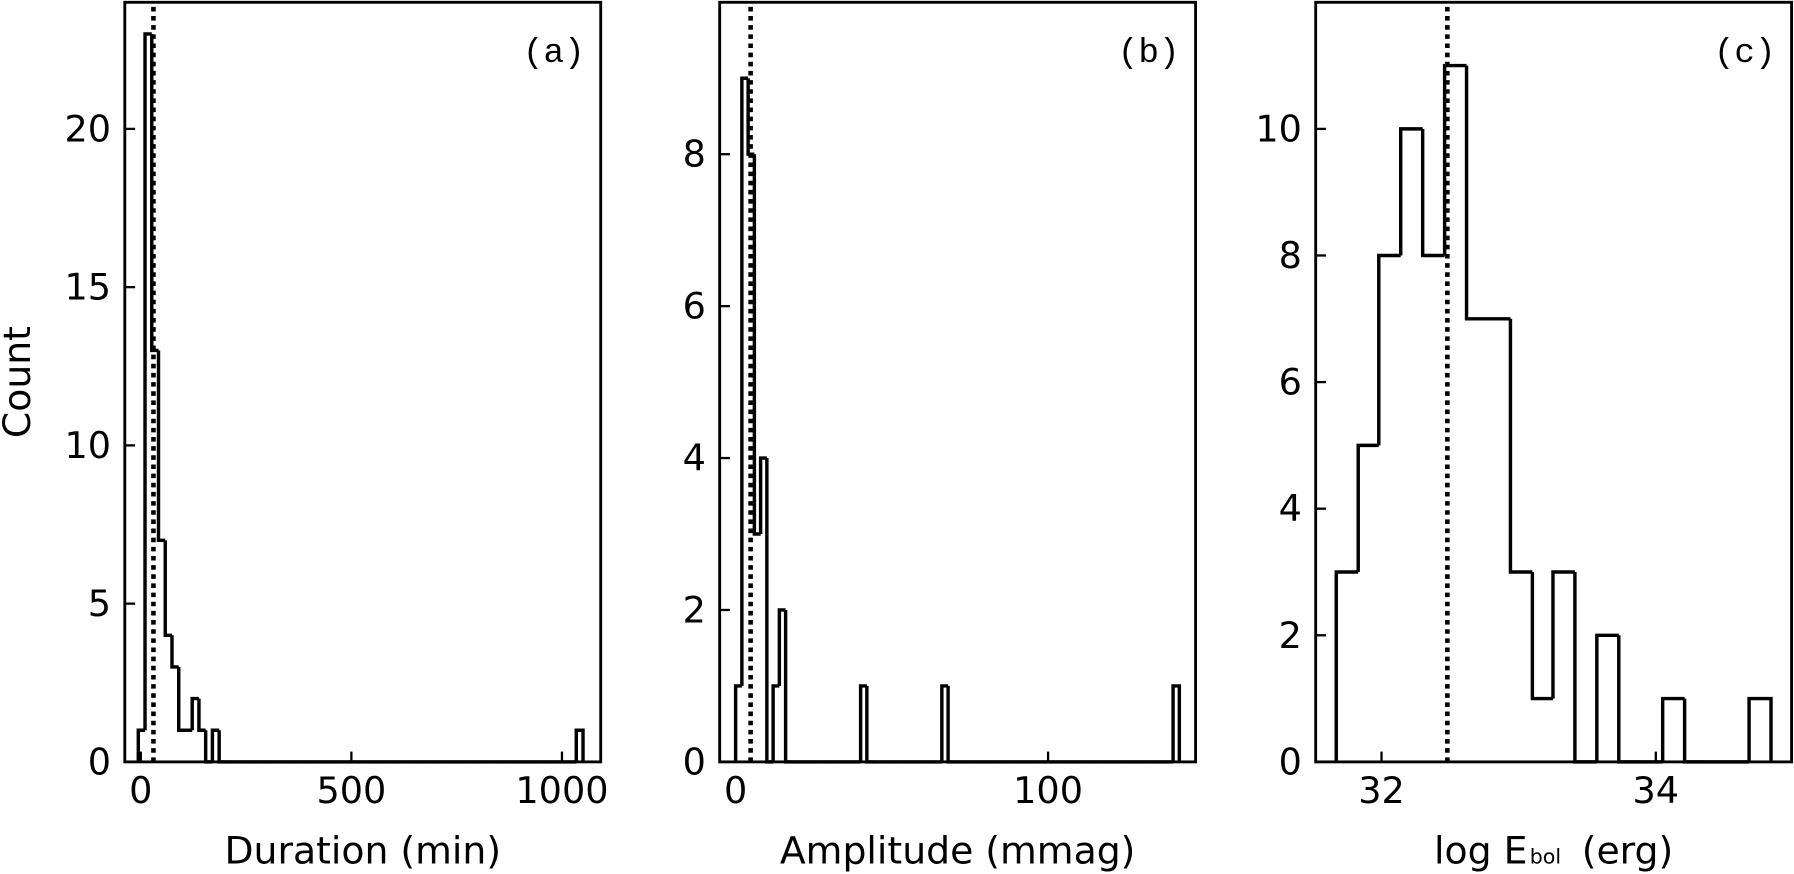 The image size is (1794, 874). What do you see at coordinates (19, 382) in the screenshot?
I see `y-axis-label: Count` at bounding box center [19, 382].